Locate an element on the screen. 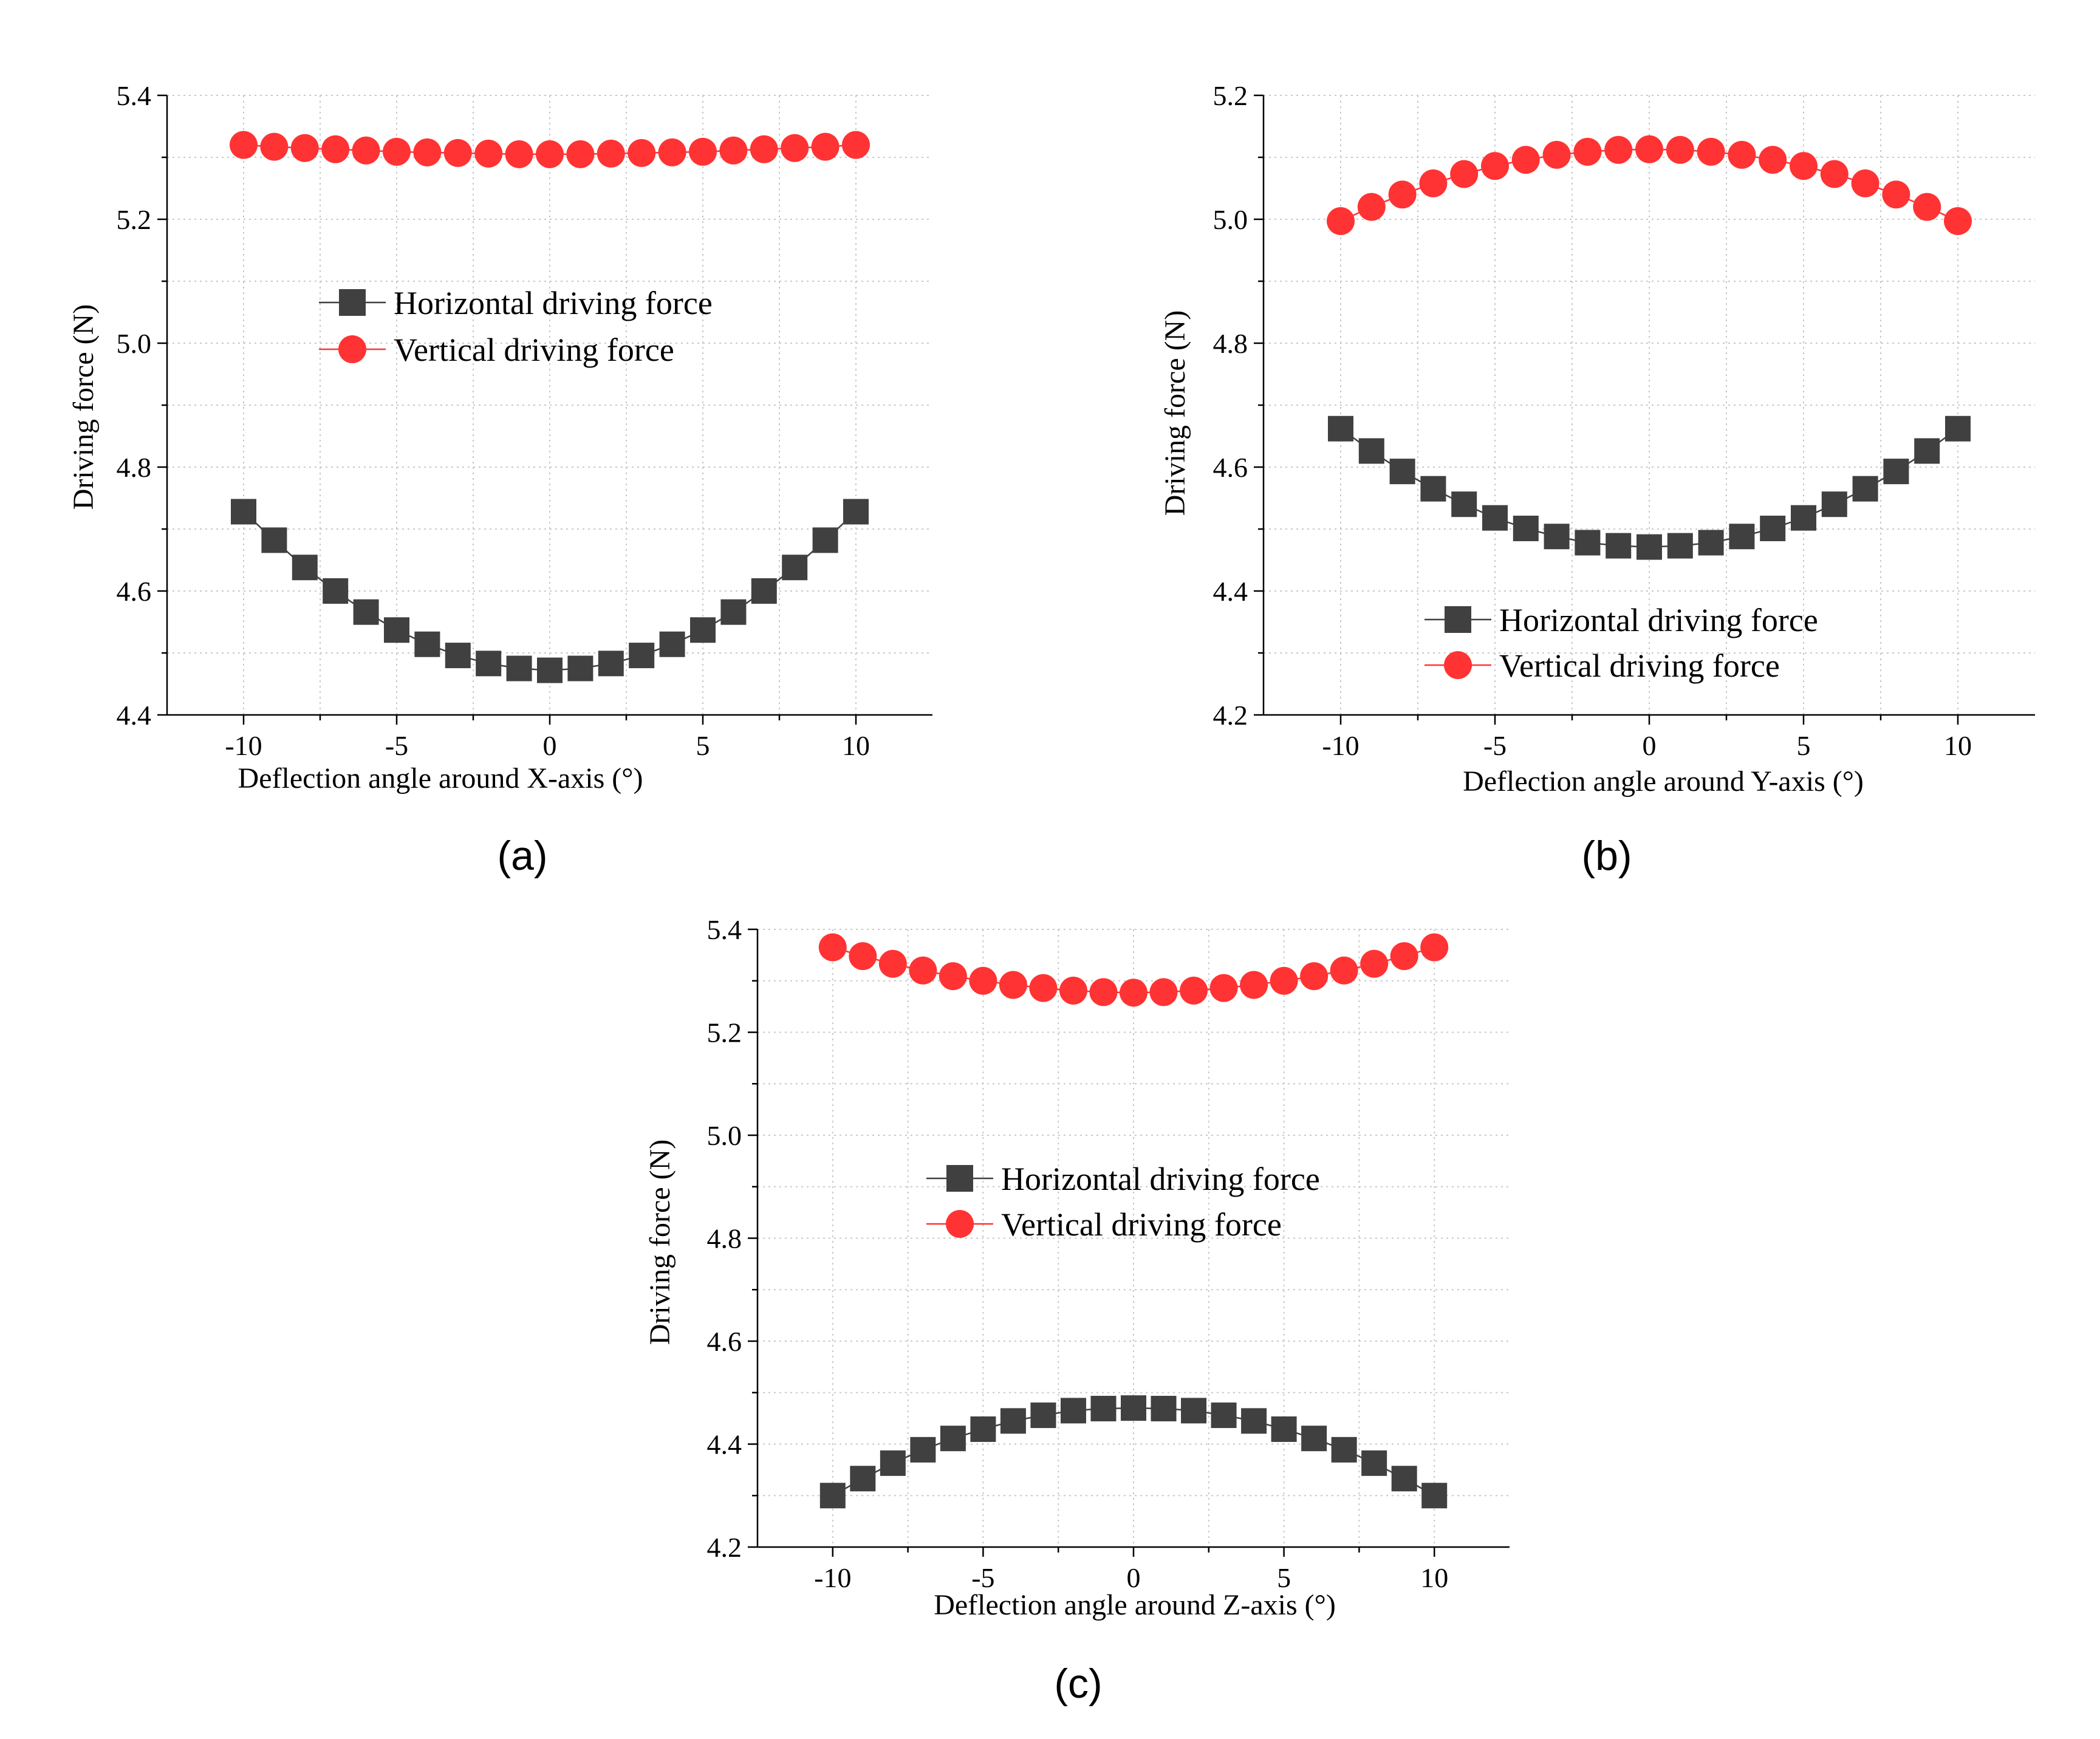 This screenshot has width=2100, height=1739. x-tick-label: 10 is located at coordinates (856, 745).